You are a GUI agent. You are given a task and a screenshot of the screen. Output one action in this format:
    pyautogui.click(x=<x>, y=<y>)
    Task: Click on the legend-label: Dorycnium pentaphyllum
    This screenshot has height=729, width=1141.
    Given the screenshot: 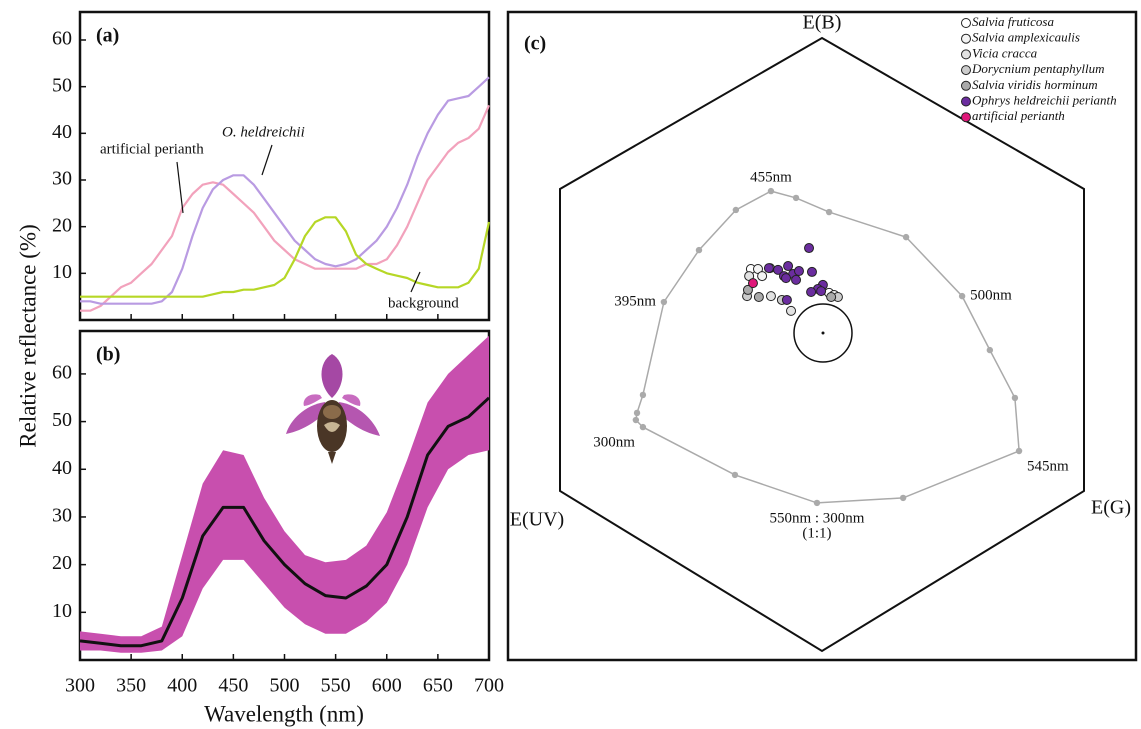 What is the action you would take?
    pyautogui.click(x=1038, y=68)
    